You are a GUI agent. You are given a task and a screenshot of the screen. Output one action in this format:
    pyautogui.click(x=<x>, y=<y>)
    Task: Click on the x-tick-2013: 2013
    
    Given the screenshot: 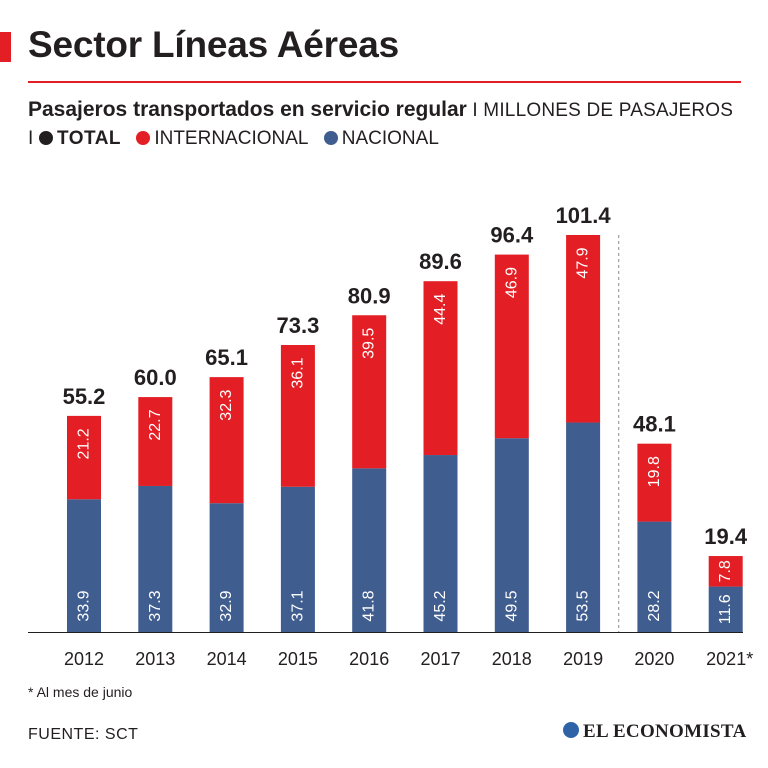 What is the action you would take?
    pyautogui.click(x=155, y=659)
    